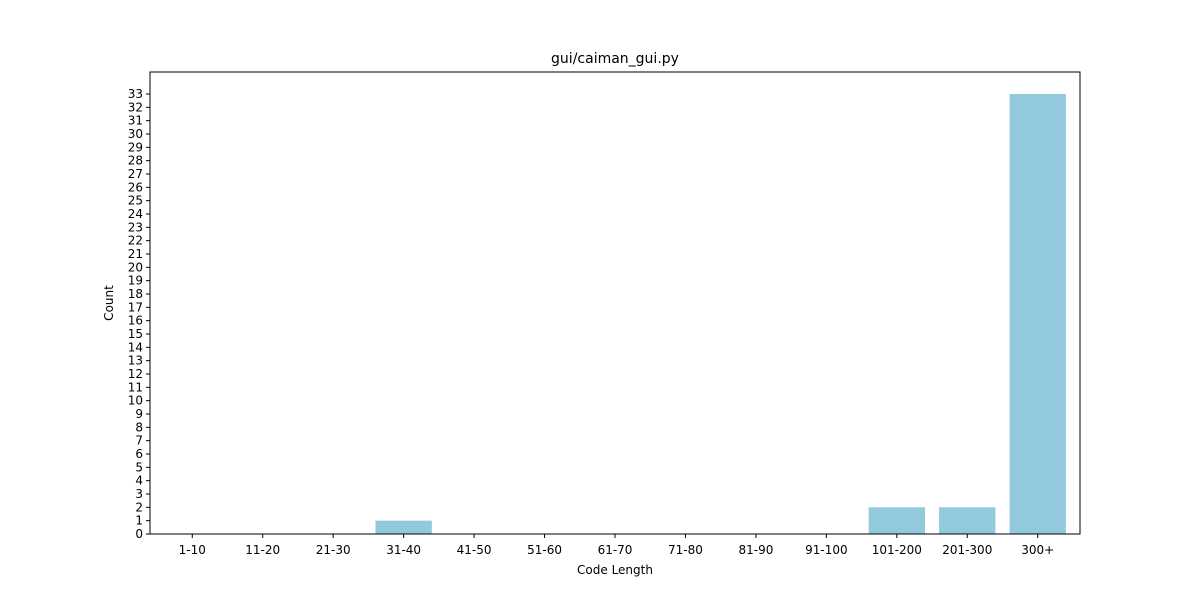 This screenshot has height=600, width=1200. I want to click on x-tick-label: 71-80, so click(685, 550).